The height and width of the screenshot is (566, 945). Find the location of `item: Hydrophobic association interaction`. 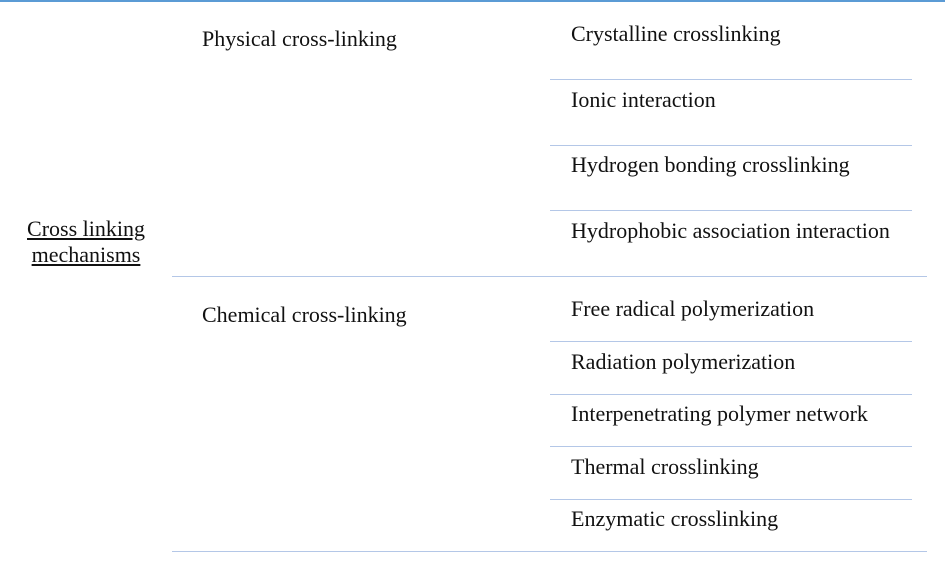

item: Hydrophobic association interaction is located at coordinates (730, 230).